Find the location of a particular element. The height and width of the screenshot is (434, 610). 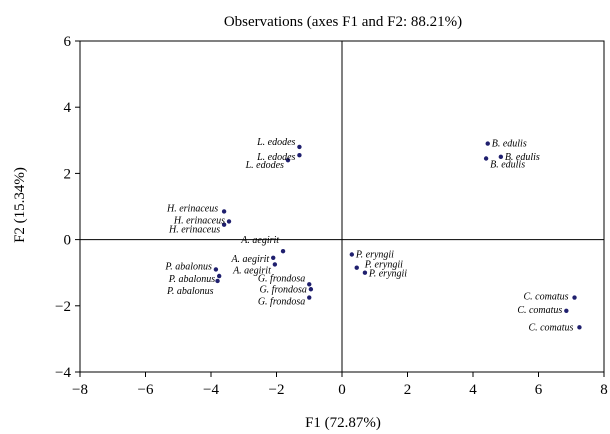

x-tick-label: −2 is located at coordinates (277, 390).